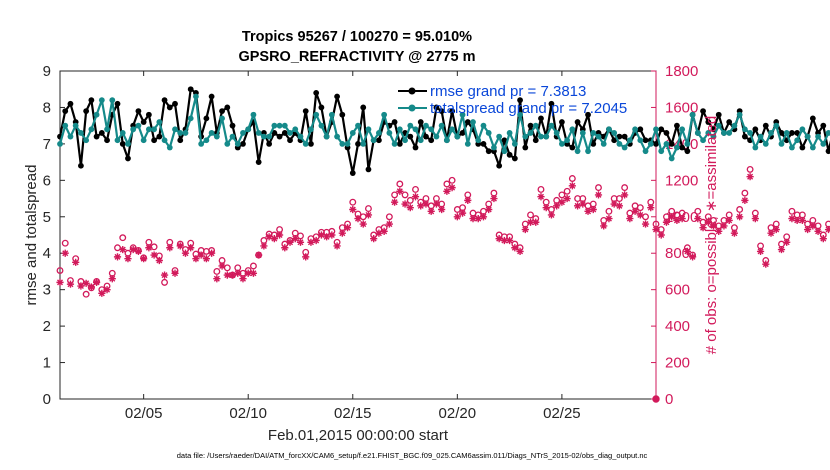 The width and height of the screenshot is (830, 470). What do you see at coordinates (47, 217) in the screenshot?
I see `y-tick-label: 5` at bounding box center [47, 217].